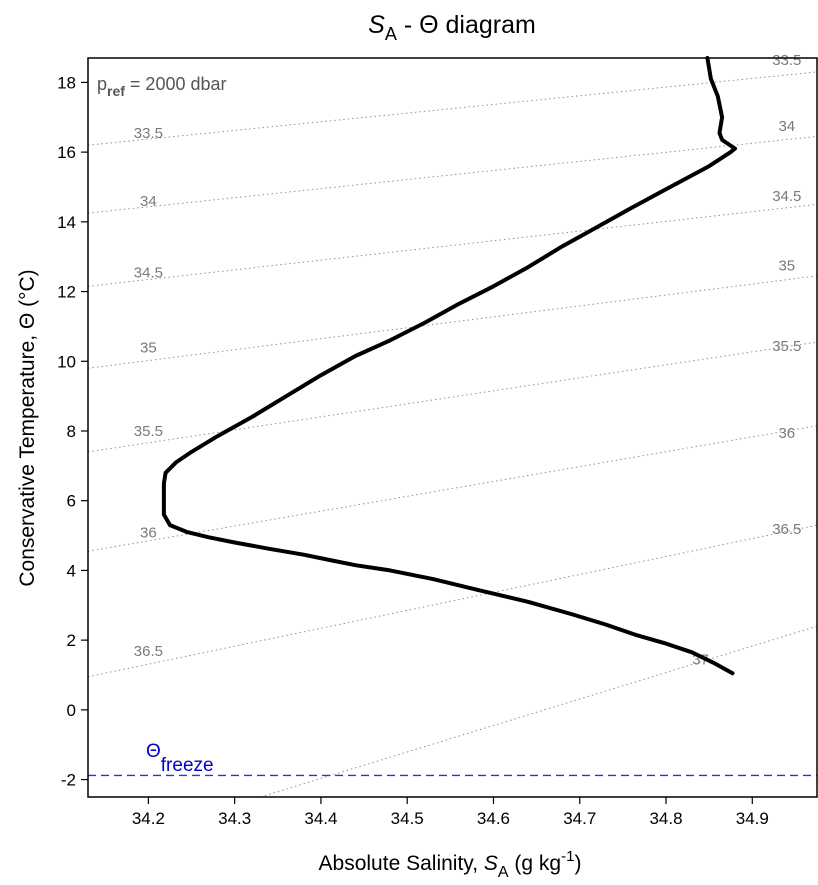 This screenshot has width=818, height=885. What do you see at coordinates (66, 152) in the screenshot?
I see `y-tick-label: 16` at bounding box center [66, 152].